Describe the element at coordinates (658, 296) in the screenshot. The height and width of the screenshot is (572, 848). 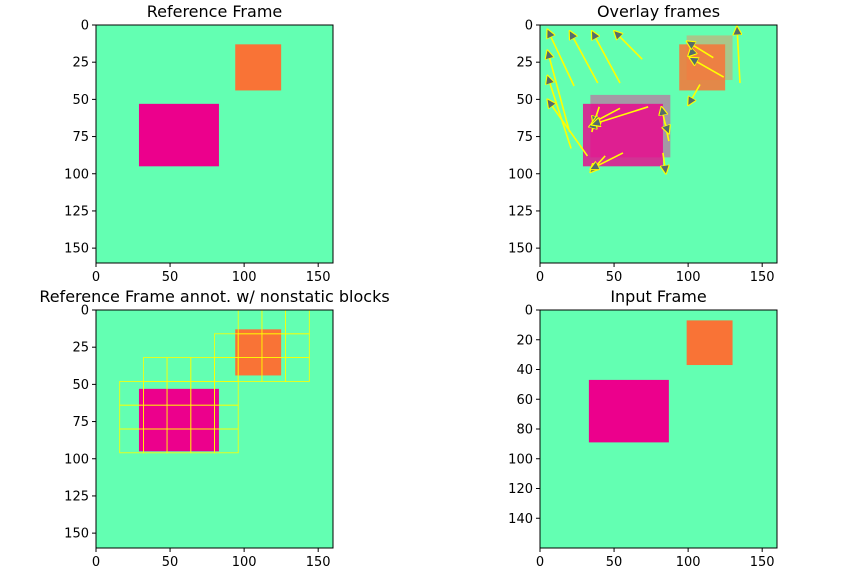
I see `panel-title: Input Frame` at that location.